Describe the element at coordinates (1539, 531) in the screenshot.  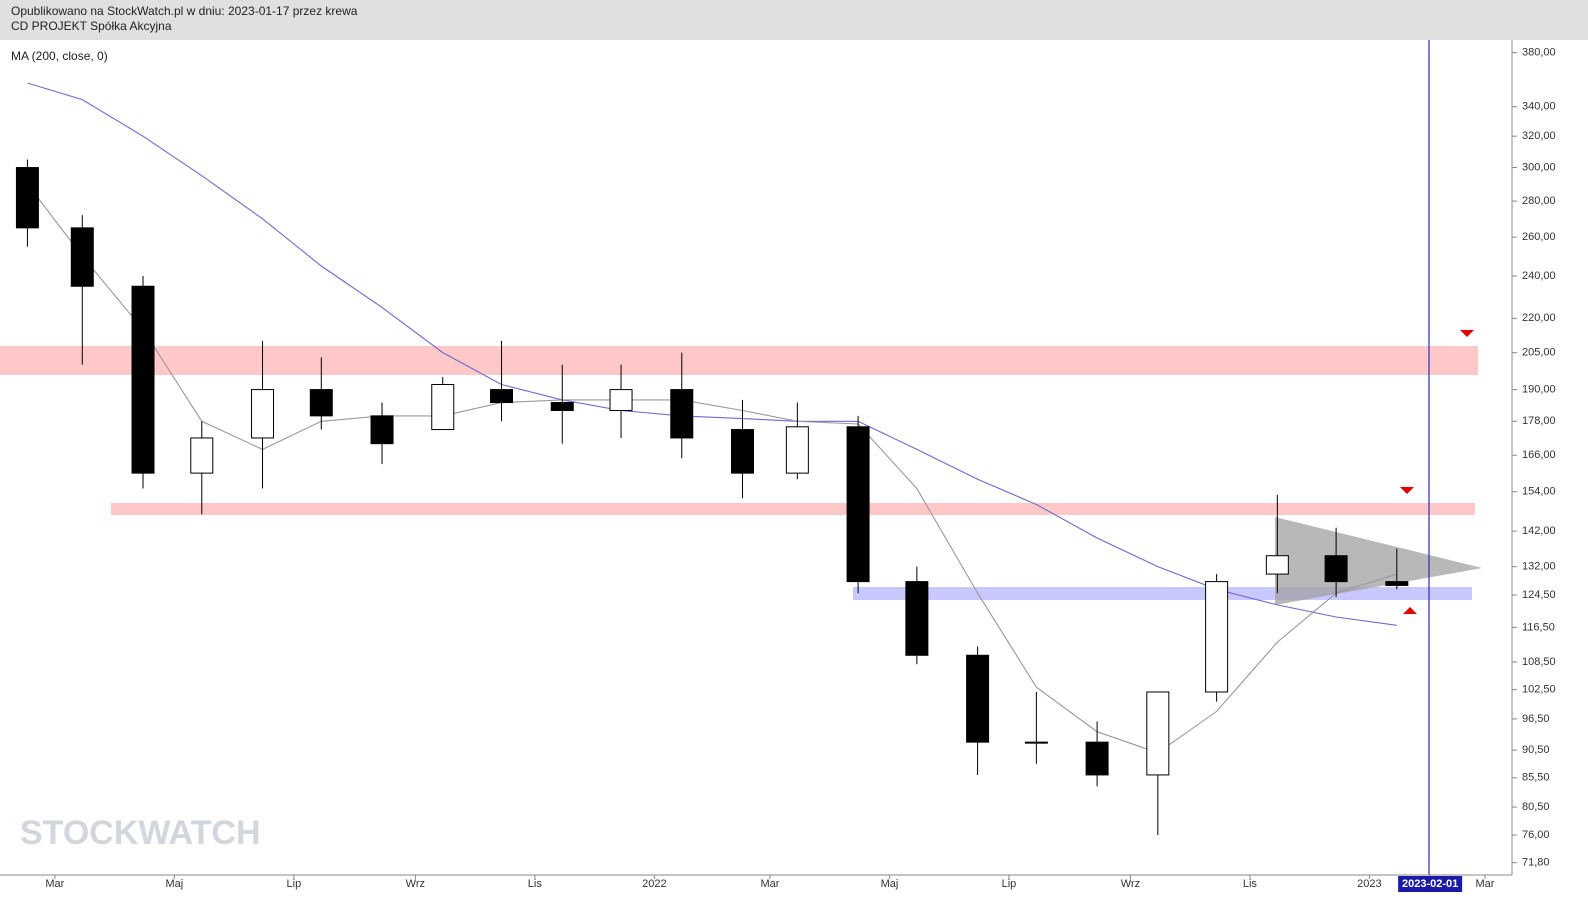
I see `y-tick-label: 142,00` at that location.